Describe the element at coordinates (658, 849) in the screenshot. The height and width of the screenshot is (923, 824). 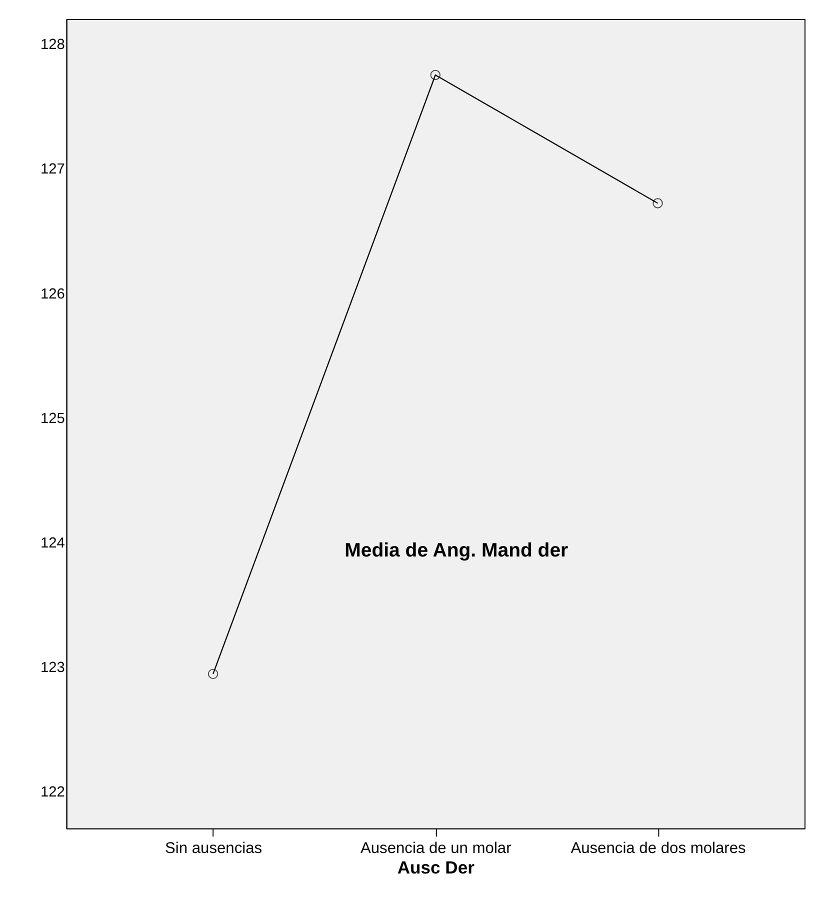
I see `x-tick-label: Ausencia de dos molares` at that location.